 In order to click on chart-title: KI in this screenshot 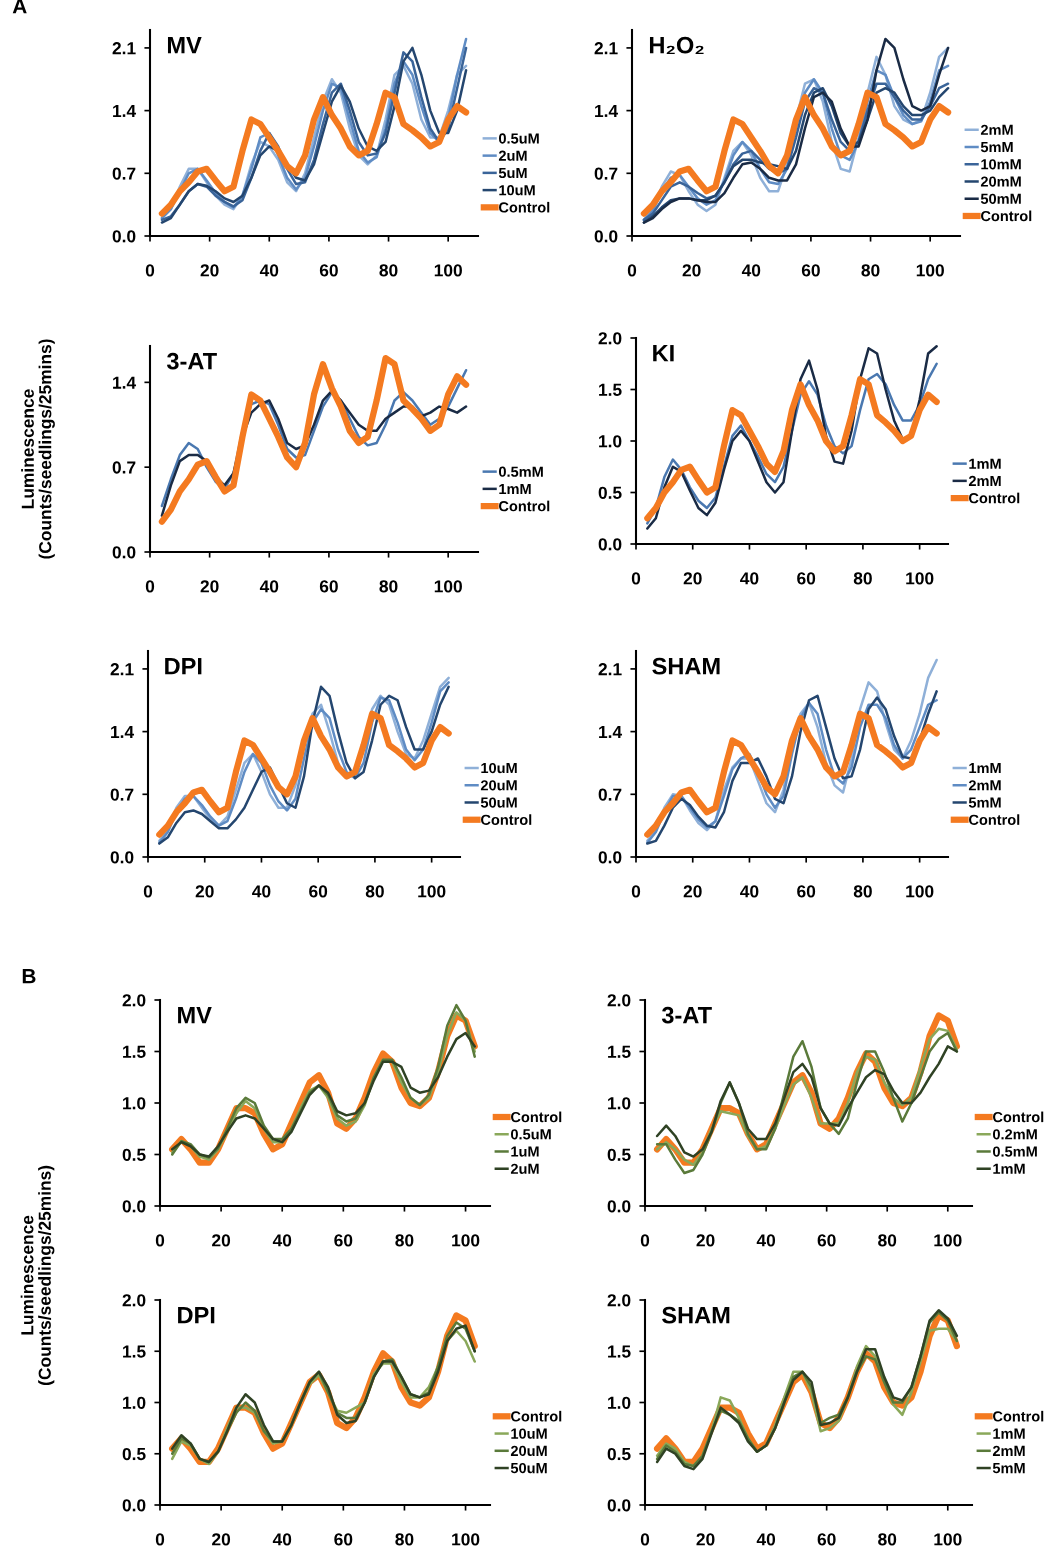, I will do `click(663, 353)`.